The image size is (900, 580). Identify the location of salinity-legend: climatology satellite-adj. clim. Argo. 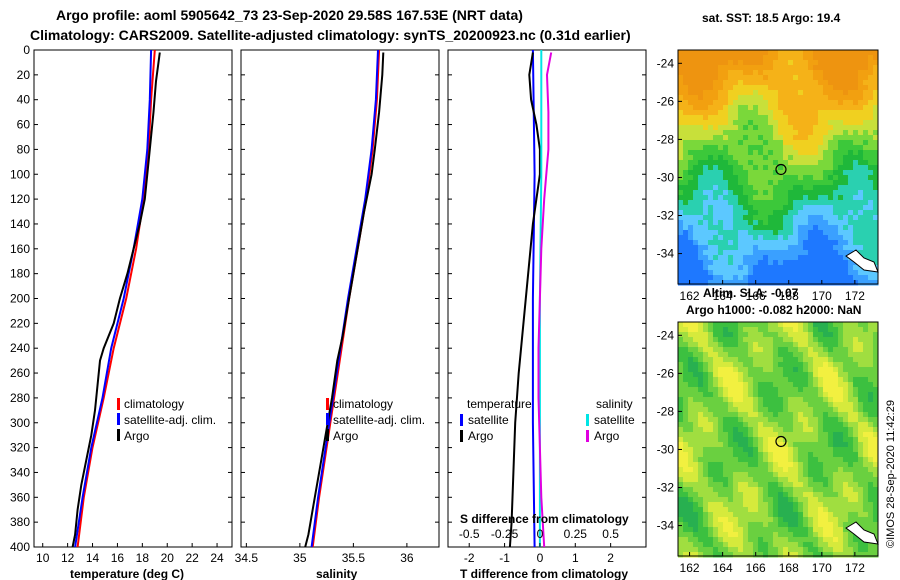
(375, 420).